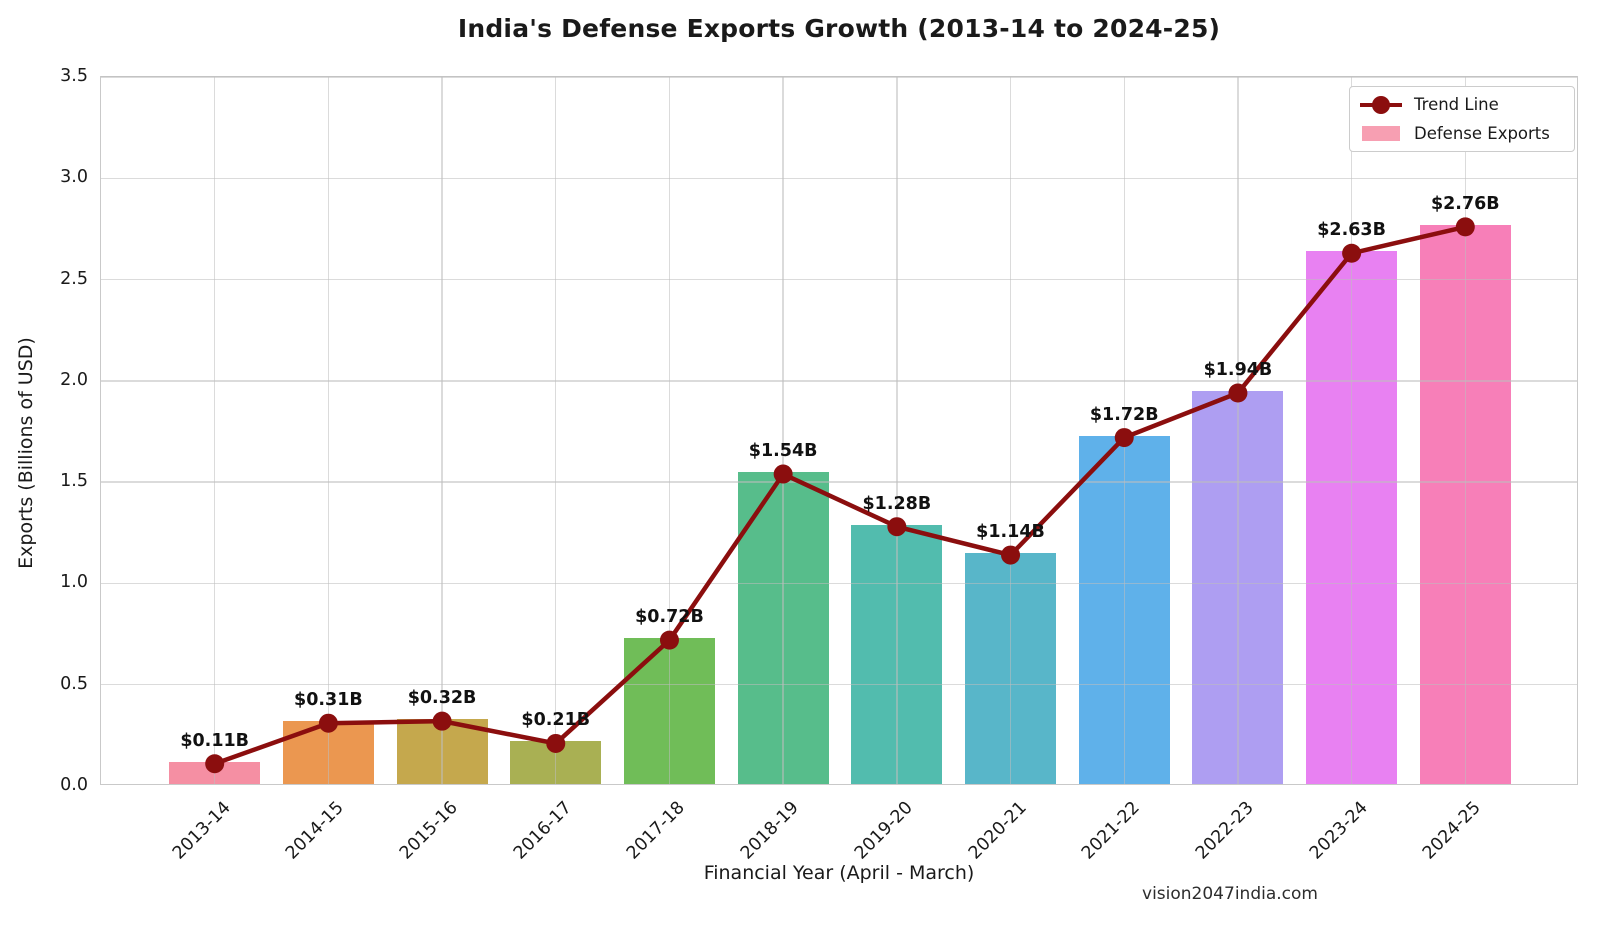 The image size is (1600, 933). Describe the element at coordinates (1462, 119) in the screenshot. I see `legend-box: Trend Line Defense Exports` at that location.